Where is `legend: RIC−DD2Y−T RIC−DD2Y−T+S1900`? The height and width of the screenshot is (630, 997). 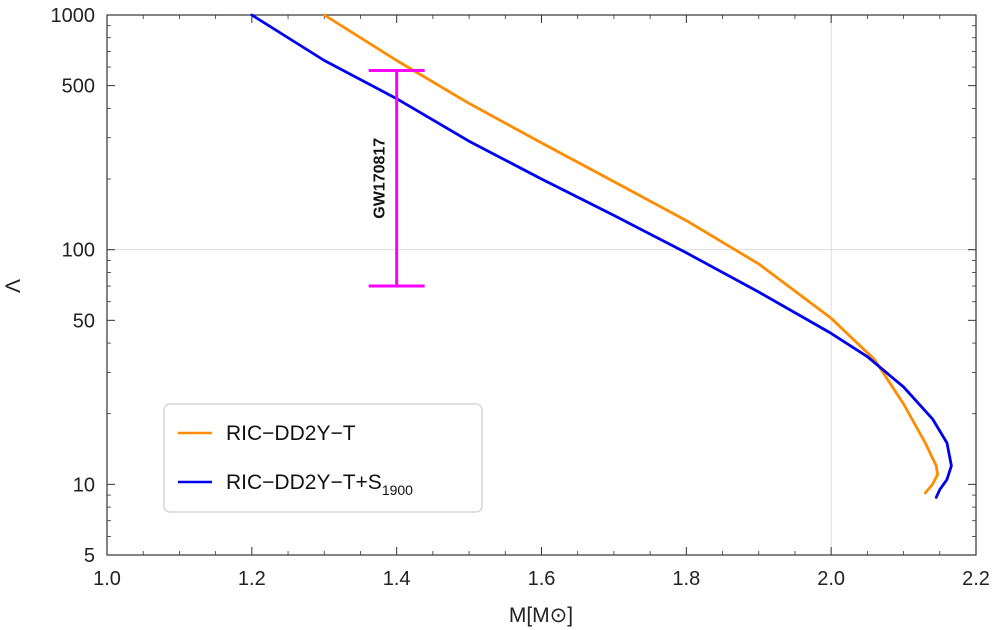
legend: RIC−DD2Y−T RIC−DD2Y−T+S1900 is located at coordinates (323, 458).